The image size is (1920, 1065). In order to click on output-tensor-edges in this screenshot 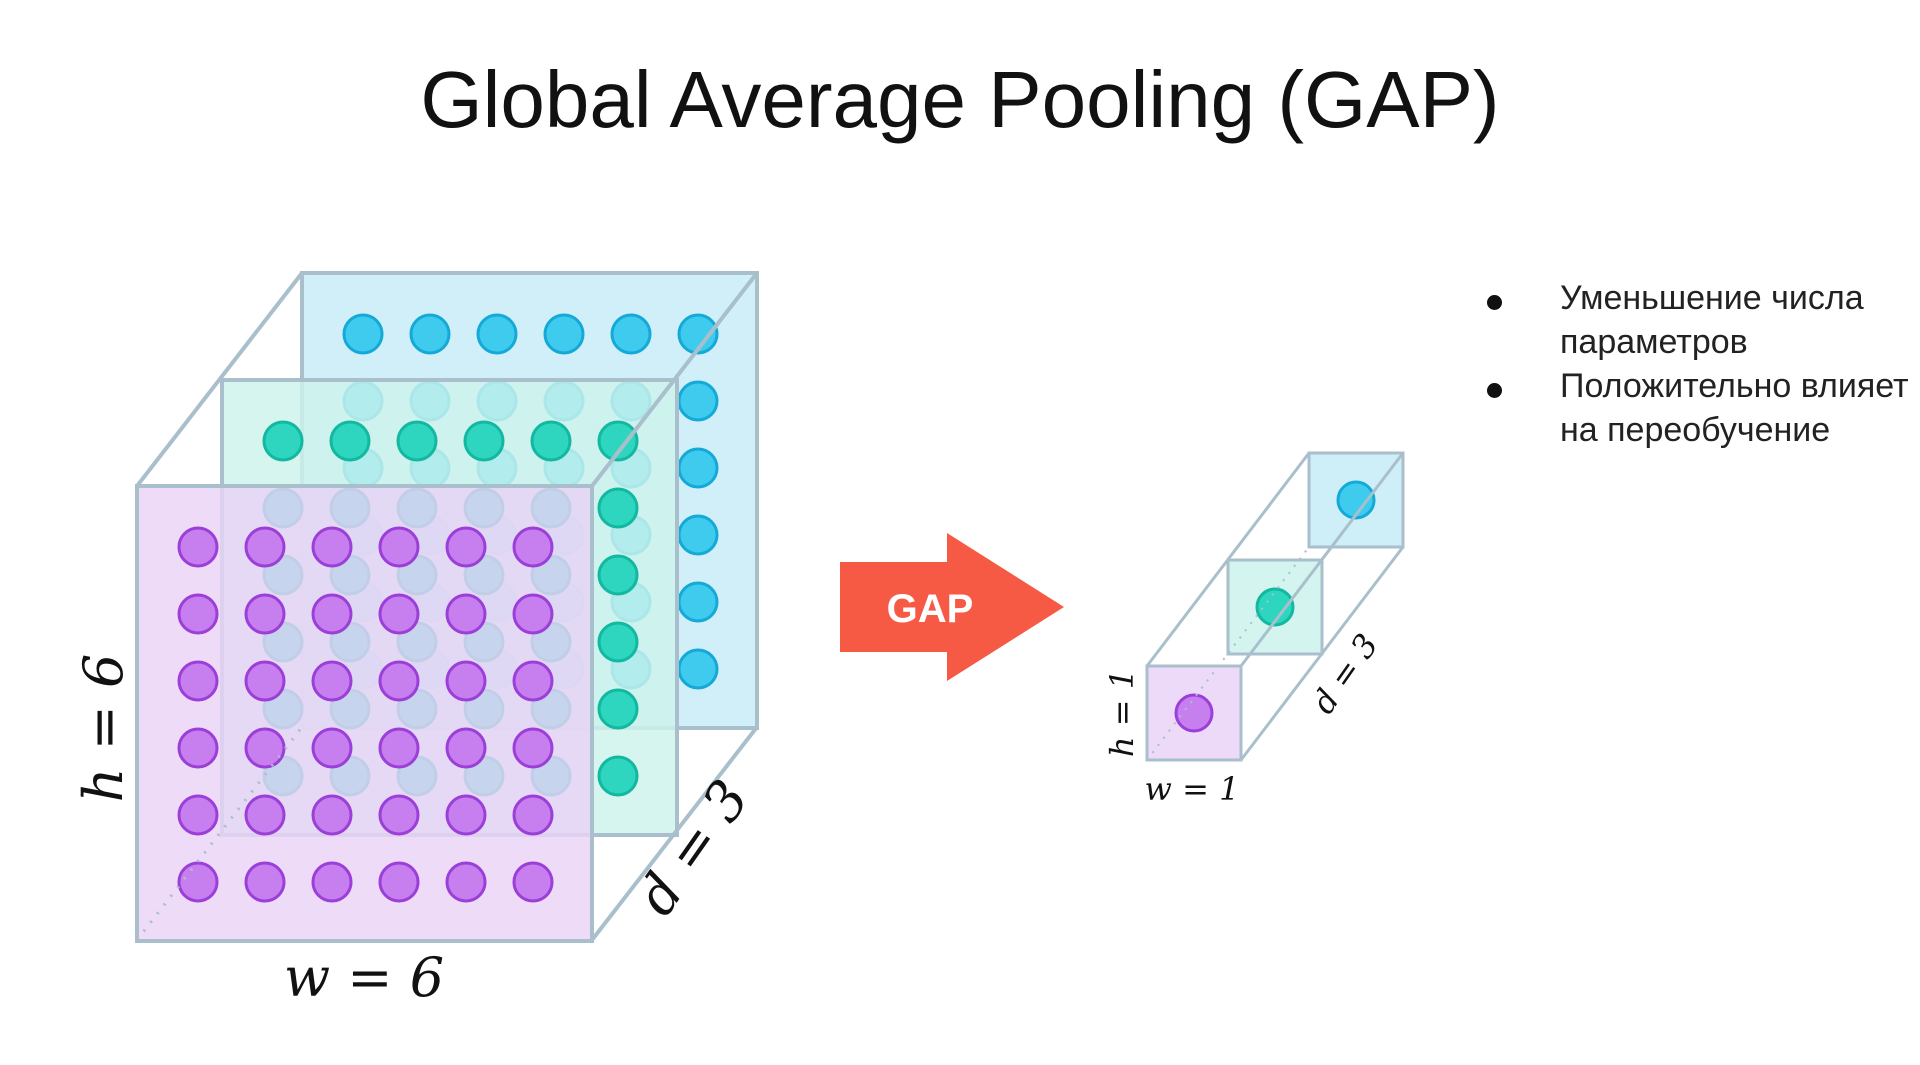, I will do `click(1275, 606)`.